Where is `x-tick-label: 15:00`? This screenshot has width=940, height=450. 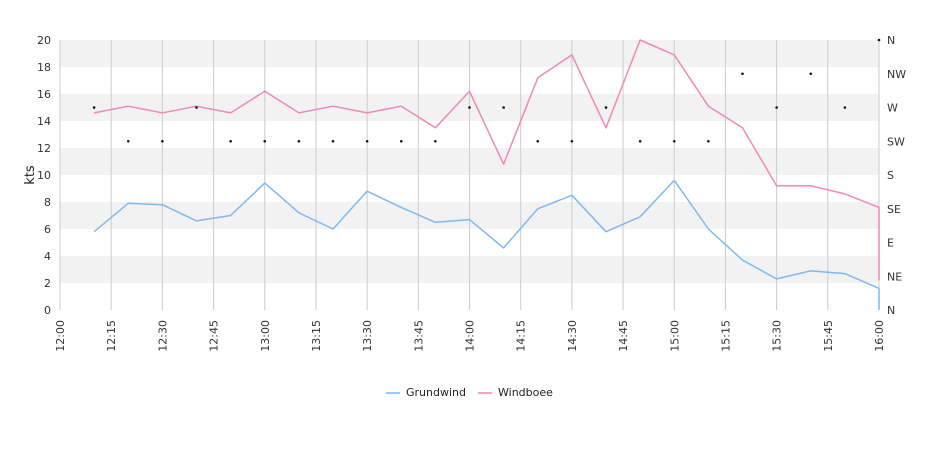
x-tick-label: 15:00 is located at coordinates (674, 336).